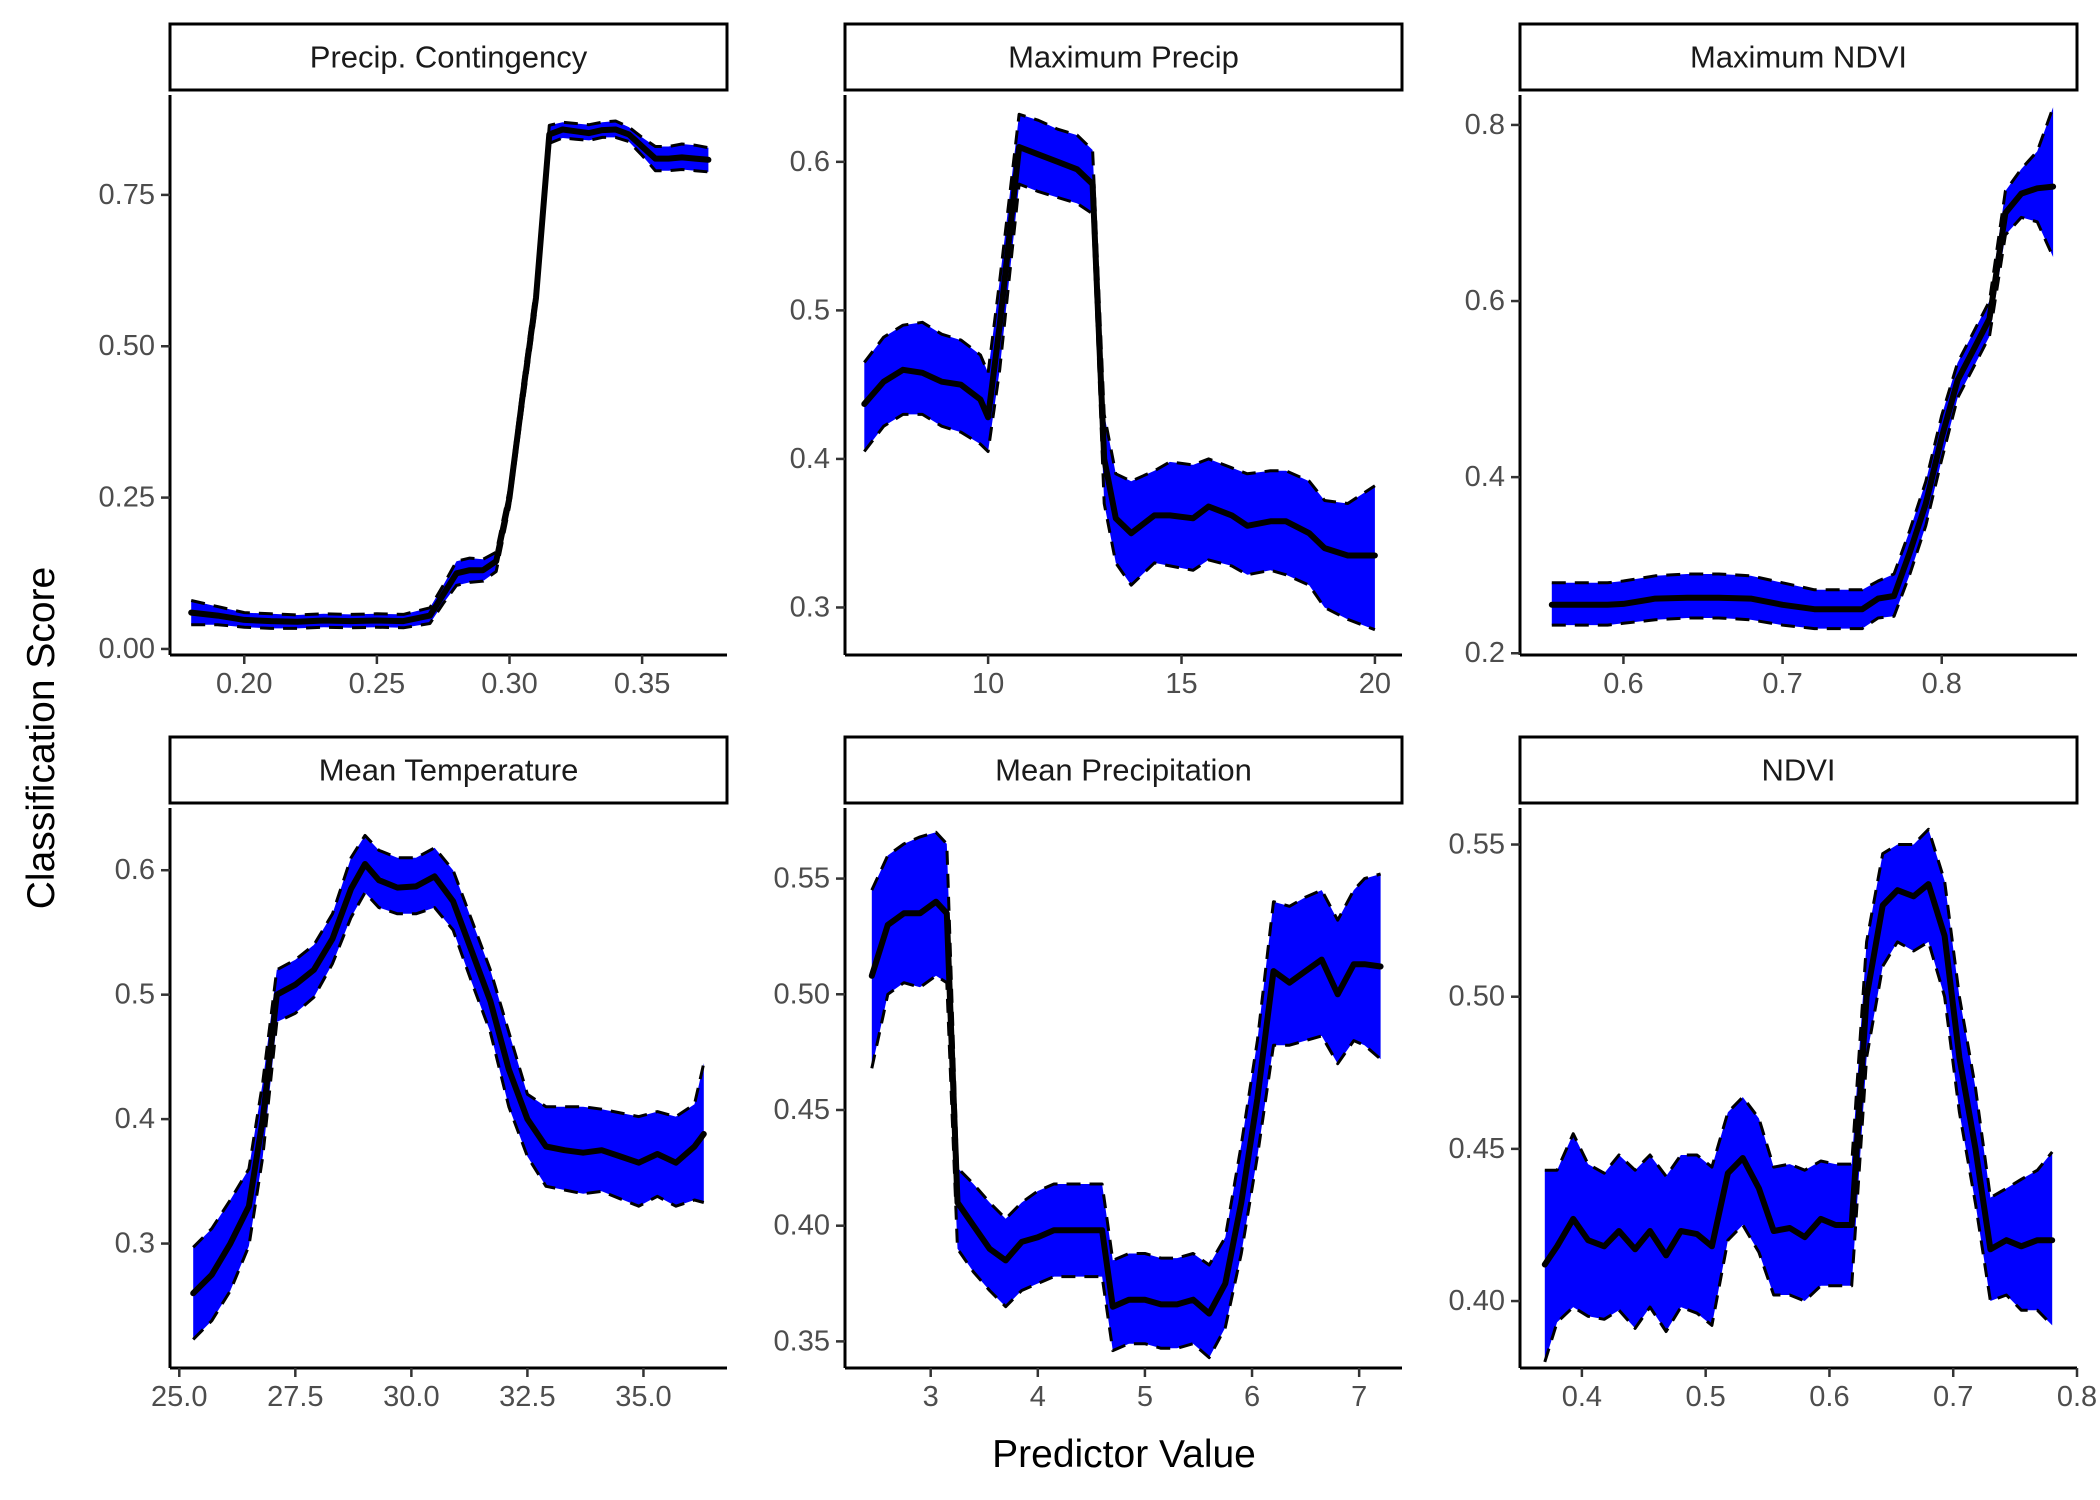 This screenshot has width=2100, height=1500. What do you see at coordinates (642, 684) in the screenshot?
I see `x-tick-label: 0.35` at bounding box center [642, 684].